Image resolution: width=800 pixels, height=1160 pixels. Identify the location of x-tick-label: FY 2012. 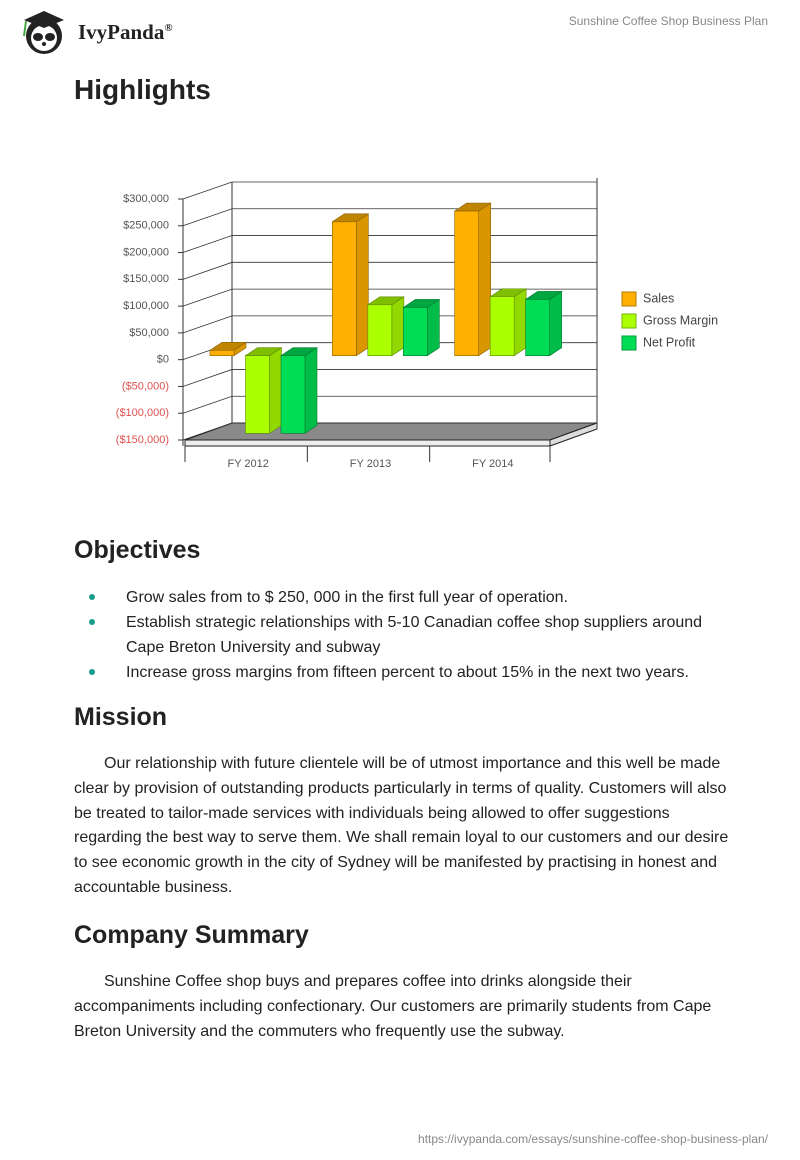
(247, 464).